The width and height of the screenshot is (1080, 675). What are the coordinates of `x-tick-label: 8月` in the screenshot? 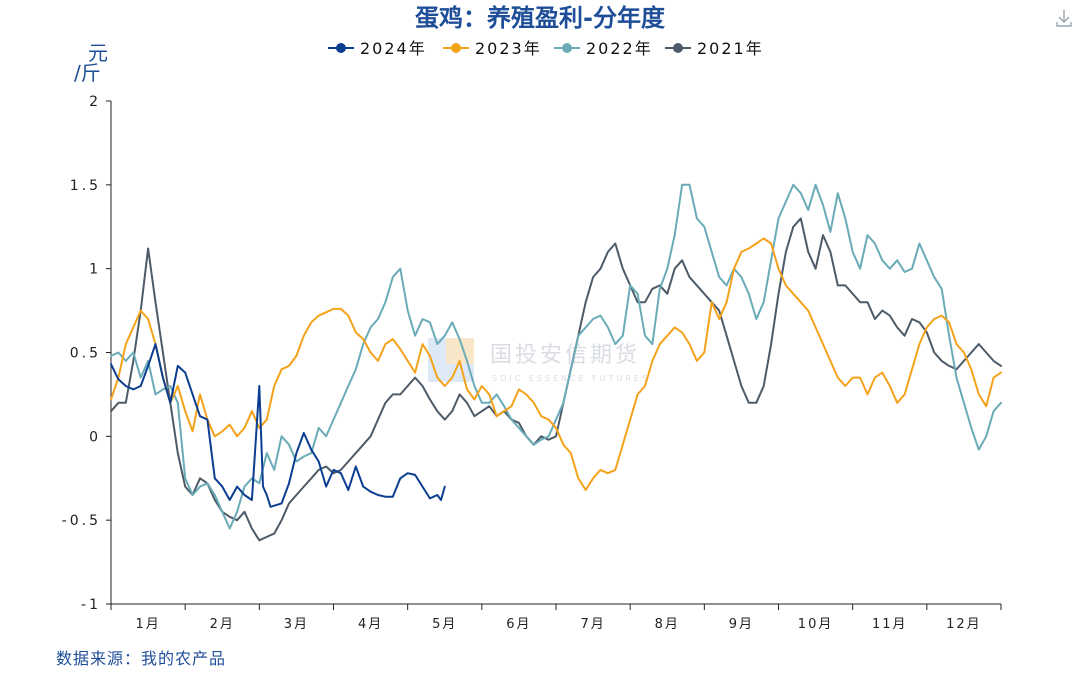 It's located at (667, 624).